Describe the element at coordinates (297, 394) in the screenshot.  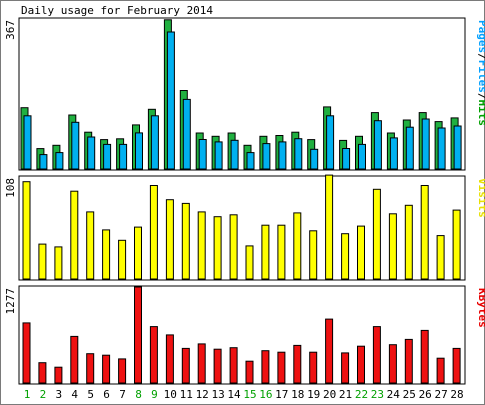
I see `x-tick-label: 18` at that location.